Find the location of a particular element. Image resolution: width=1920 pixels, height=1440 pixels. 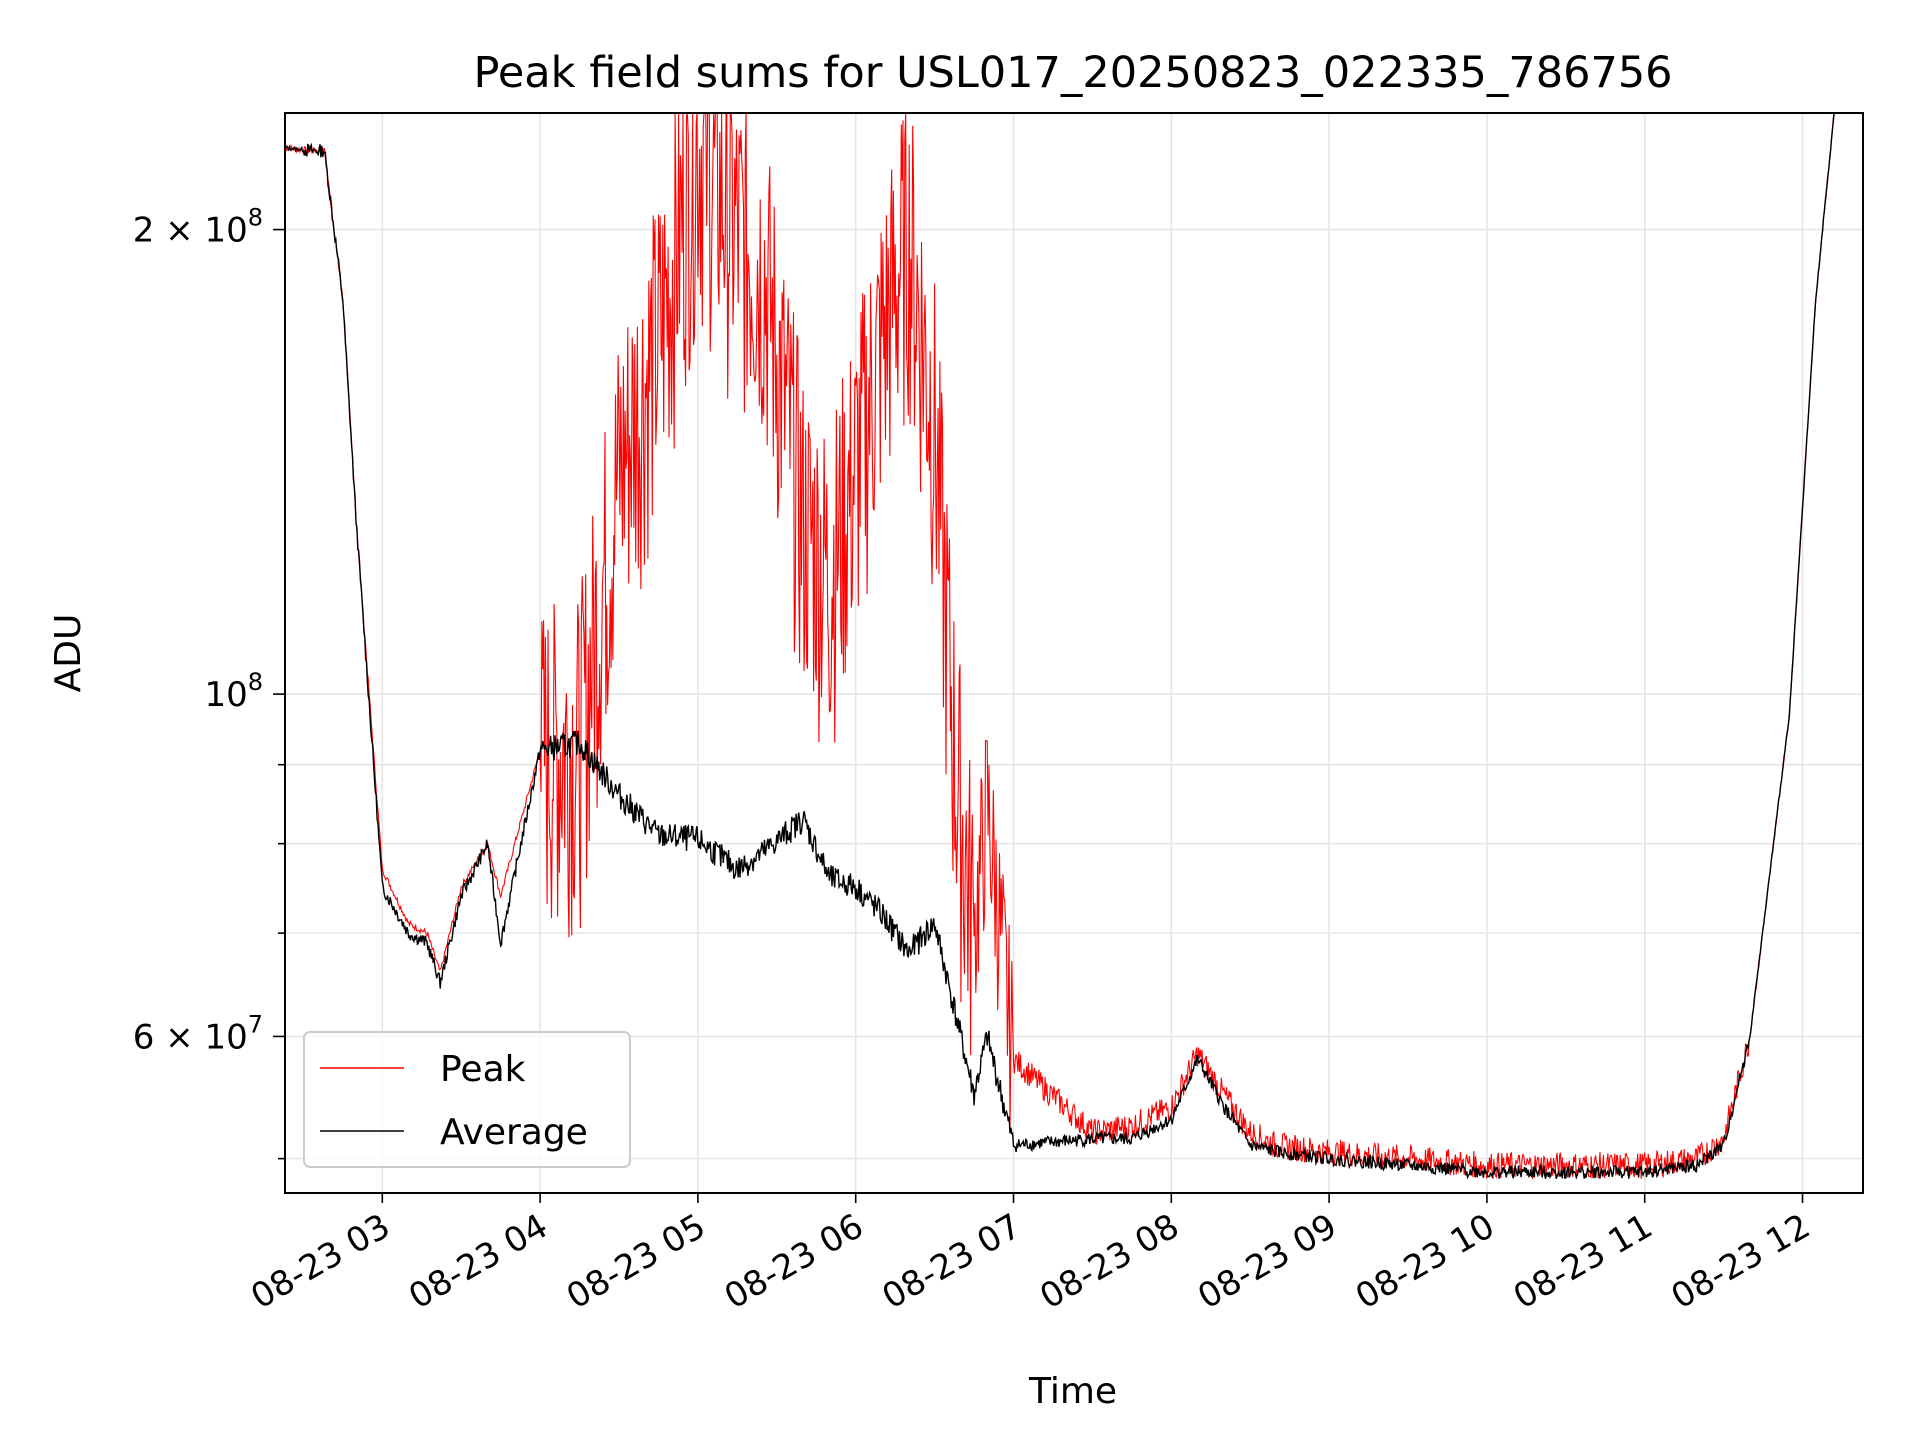

legend-label-peak: Peak is located at coordinates (483, 1069).